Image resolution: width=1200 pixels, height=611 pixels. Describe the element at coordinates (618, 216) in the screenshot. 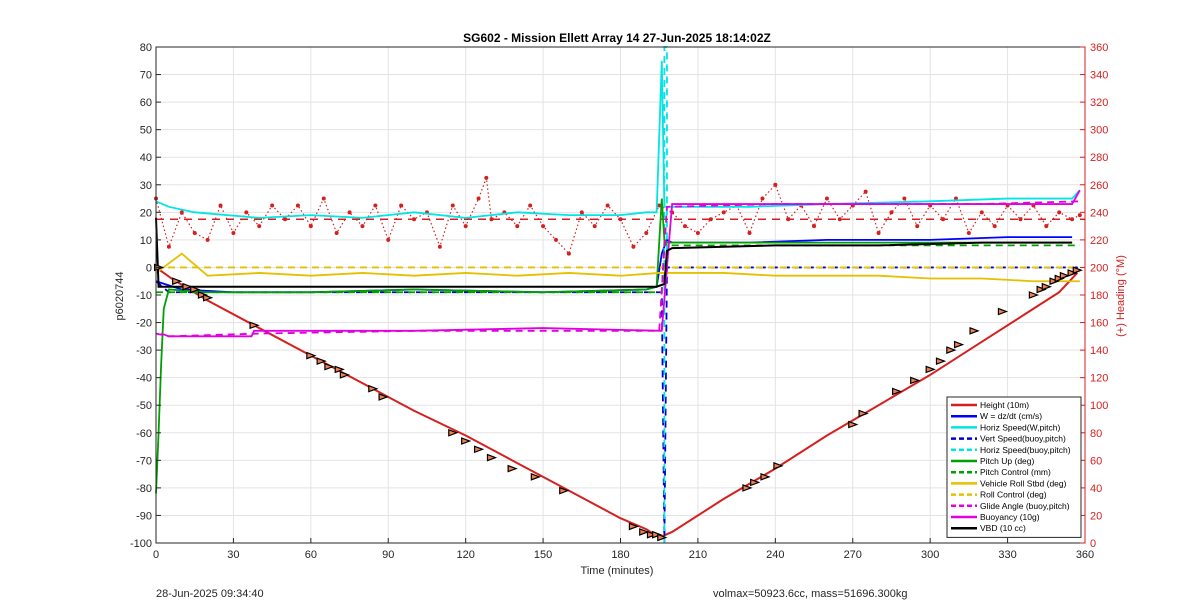

I see `heading-trace` at that location.